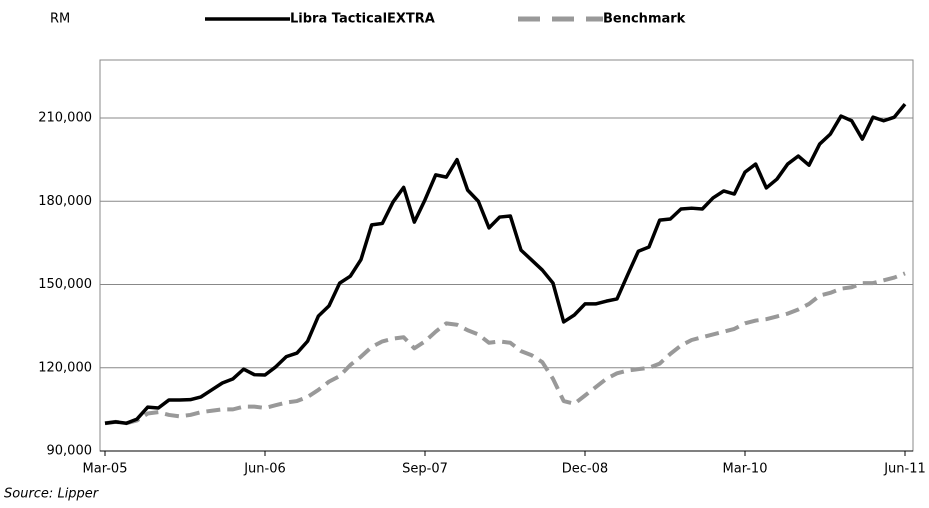 This screenshot has height=508, width=929. What do you see at coordinates (425, 469) in the screenshot?
I see `x-tick-label: Sep-07` at bounding box center [425, 469].